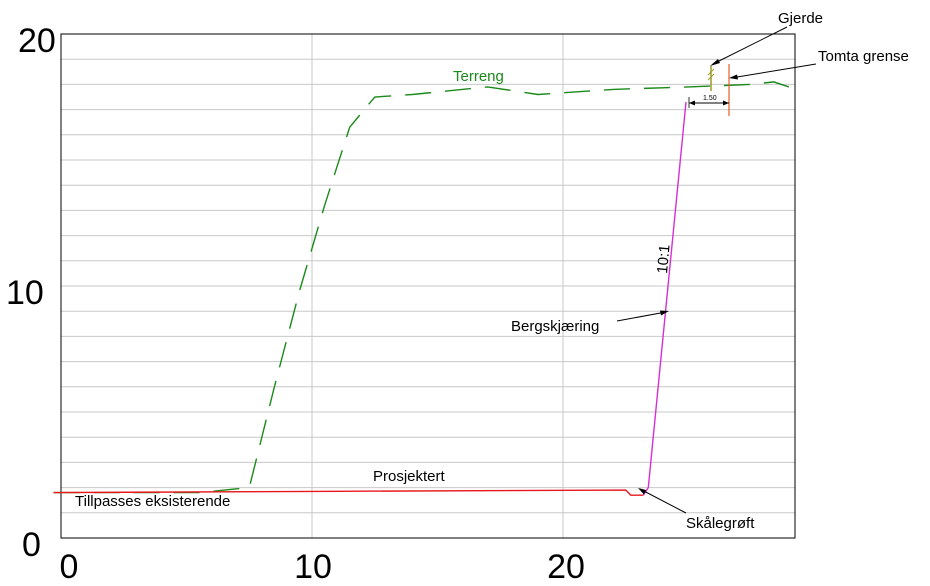 This screenshot has height=586, width=930. Describe the element at coordinates (25, 293) in the screenshot. I see `y-tick-label: 10` at that location.